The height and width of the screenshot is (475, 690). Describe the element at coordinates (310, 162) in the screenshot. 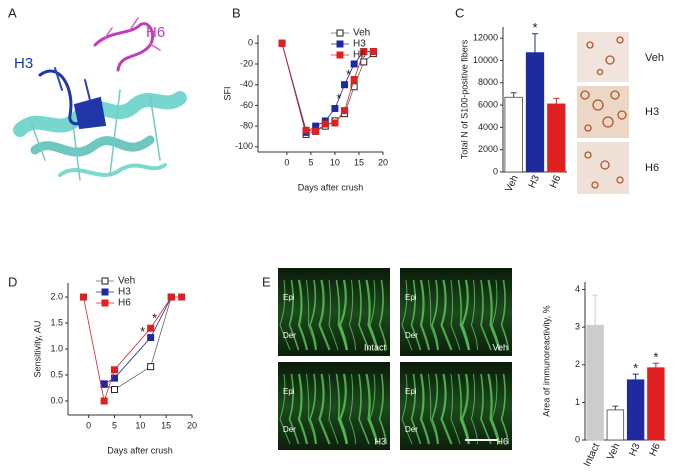

I see `x-tick-label: 5` at that location.